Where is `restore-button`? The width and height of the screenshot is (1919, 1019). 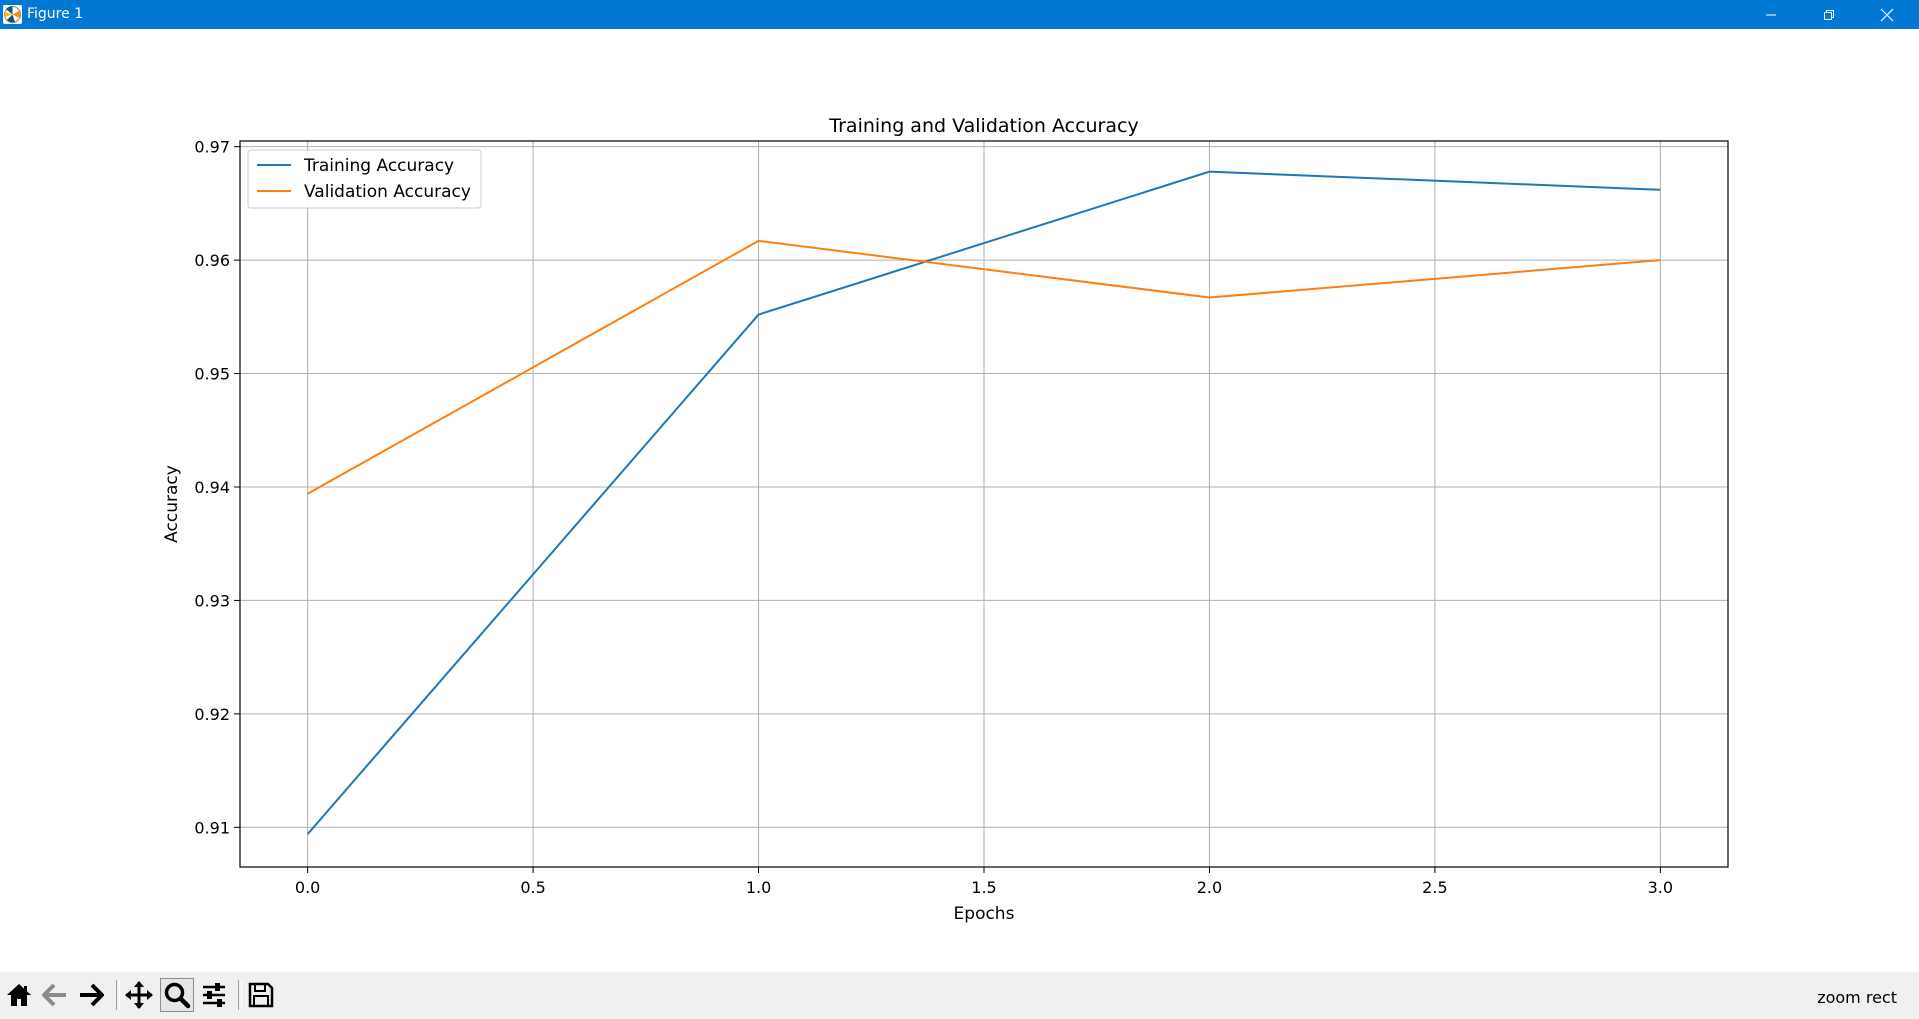 restore-button is located at coordinates (1829, 14).